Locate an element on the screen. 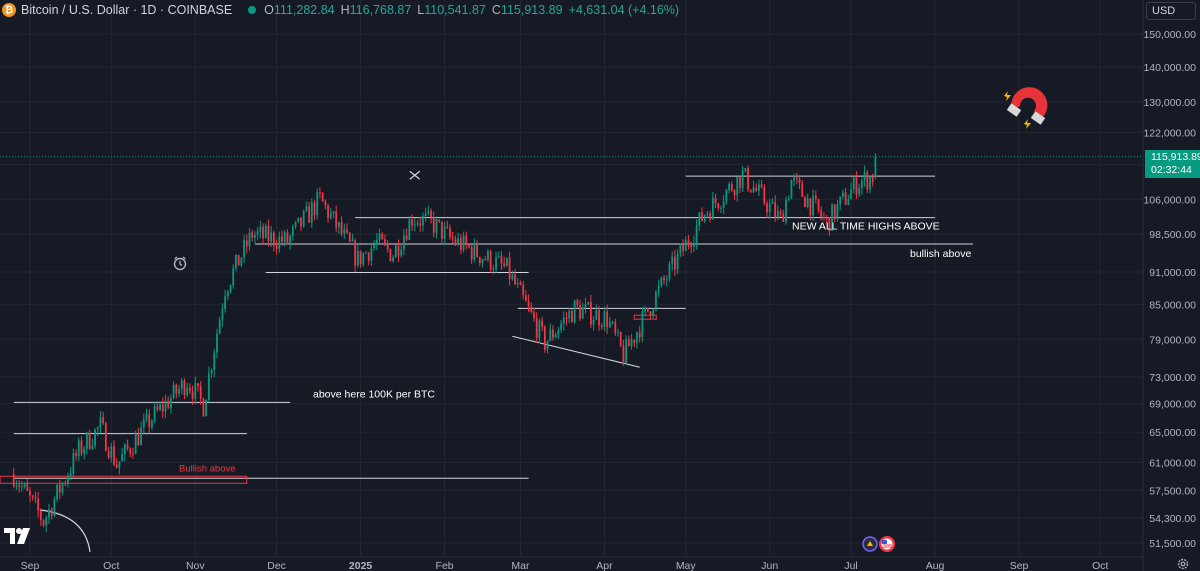 This screenshot has height=571, width=1200. price-tick-label: 140,000.00 is located at coordinates (1169, 68).